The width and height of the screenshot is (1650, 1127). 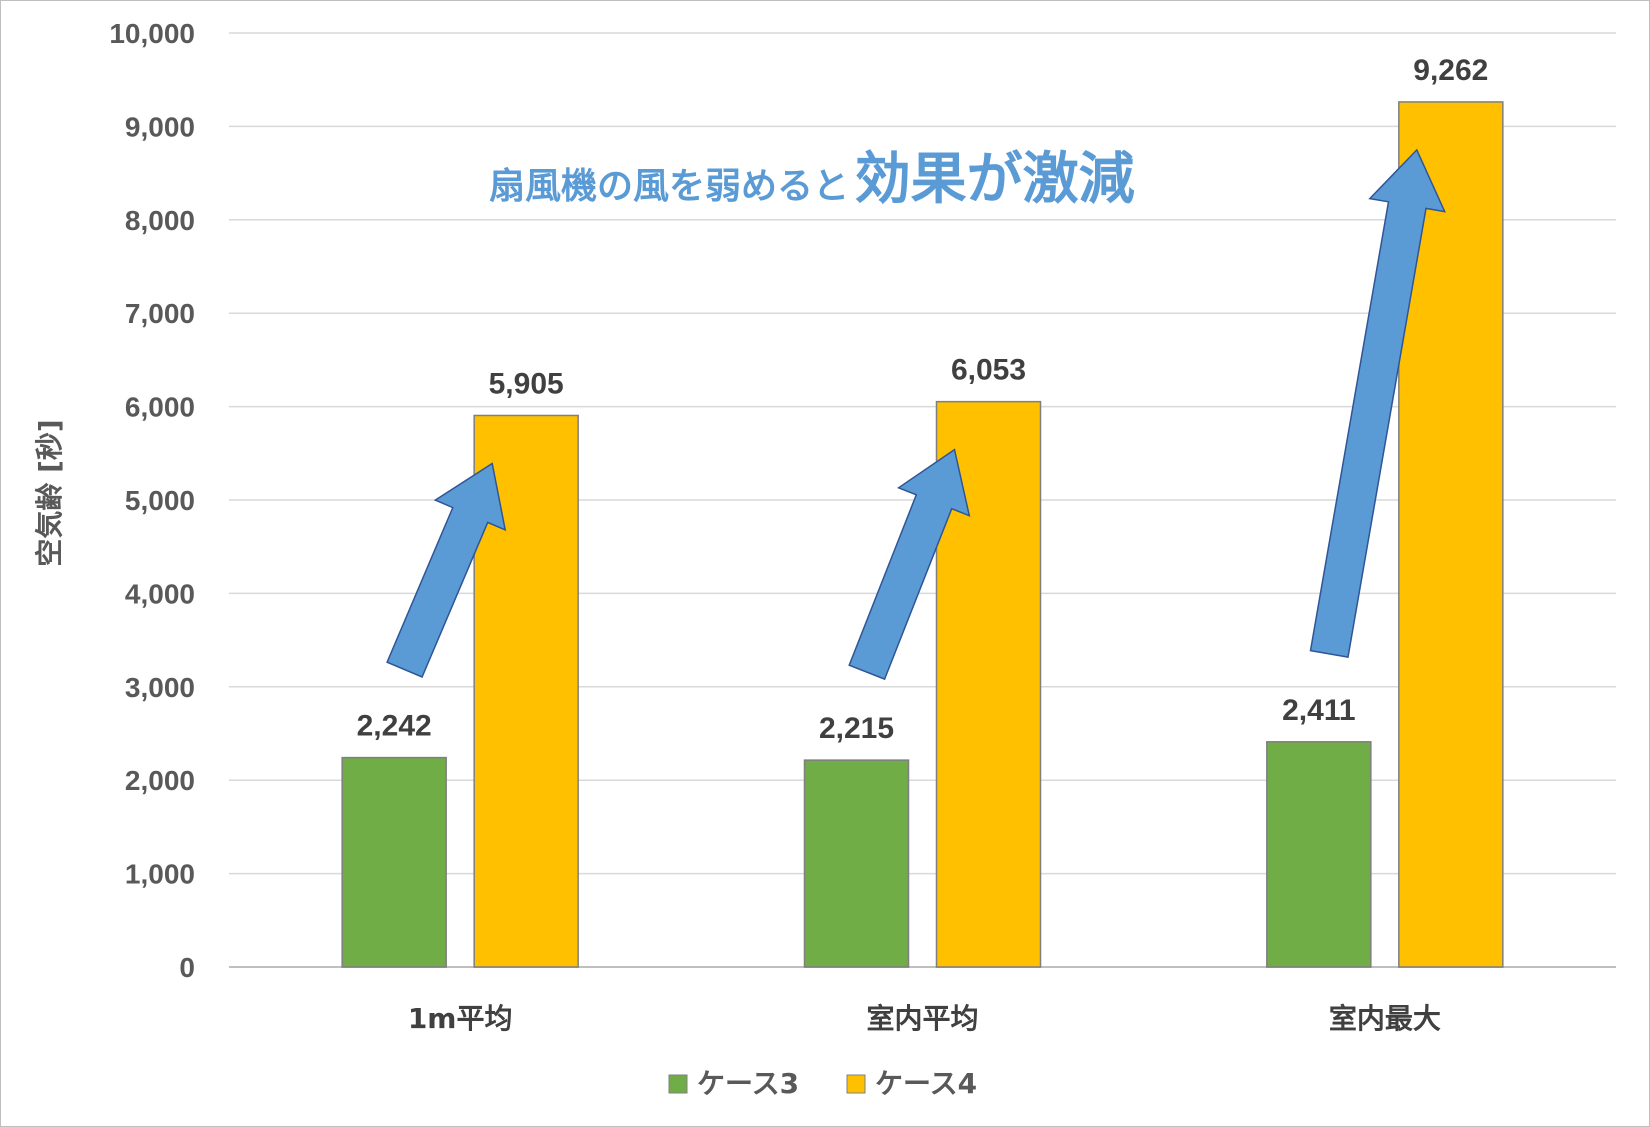 What do you see at coordinates (460, 1018) in the screenshot?
I see `category-label: 1m平均` at bounding box center [460, 1018].